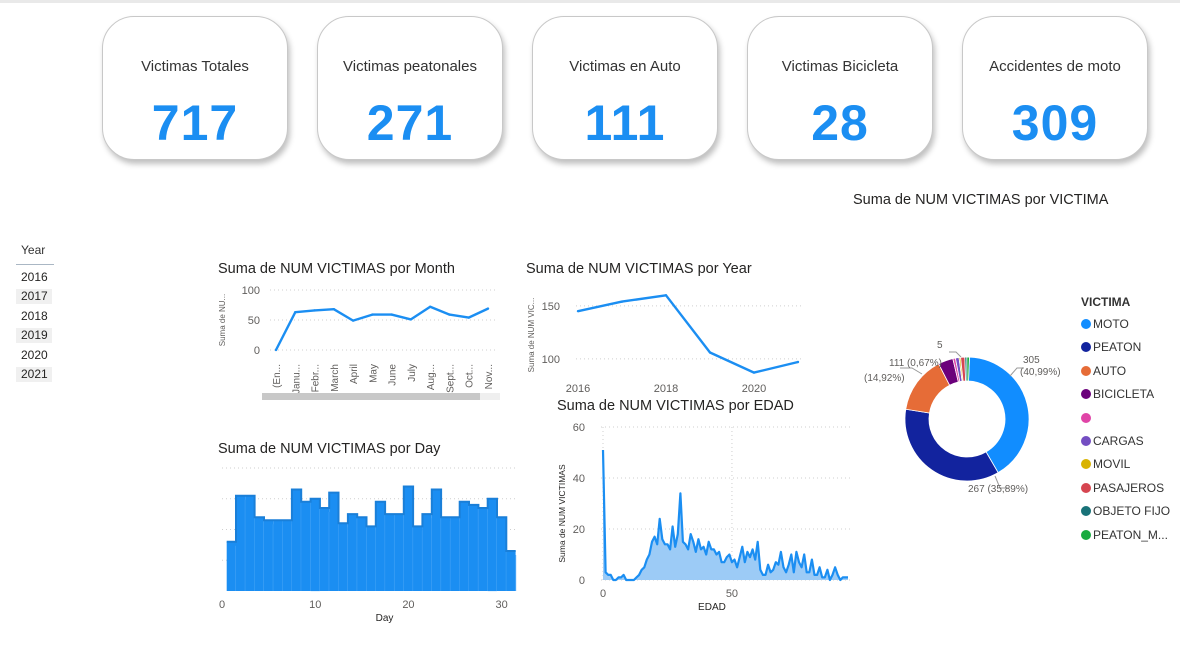  I want to click on kpi-value: 309, so click(1055, 123).